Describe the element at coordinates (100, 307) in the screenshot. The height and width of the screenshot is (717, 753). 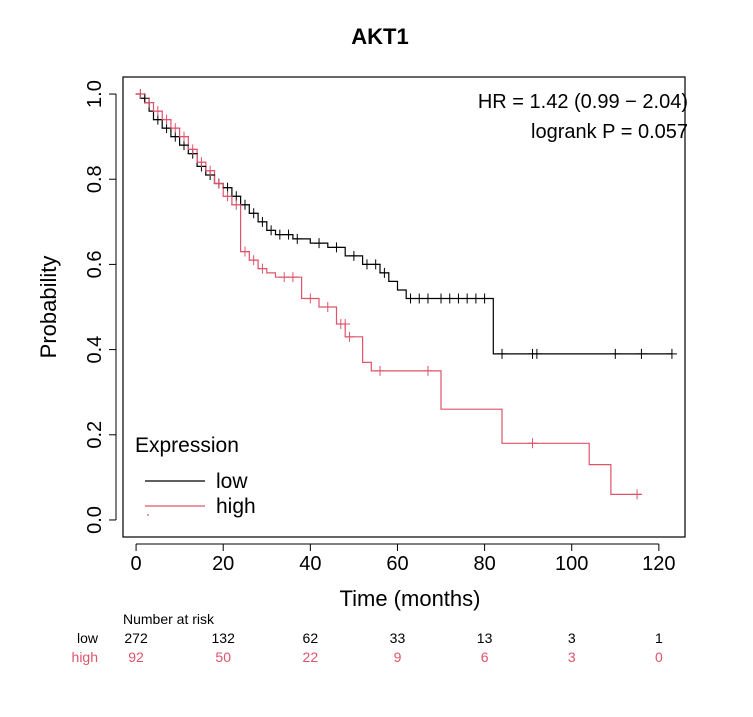
I see `y-axis: 0.0 0.2 0.4 0.6 0.8 1.0` at that location.